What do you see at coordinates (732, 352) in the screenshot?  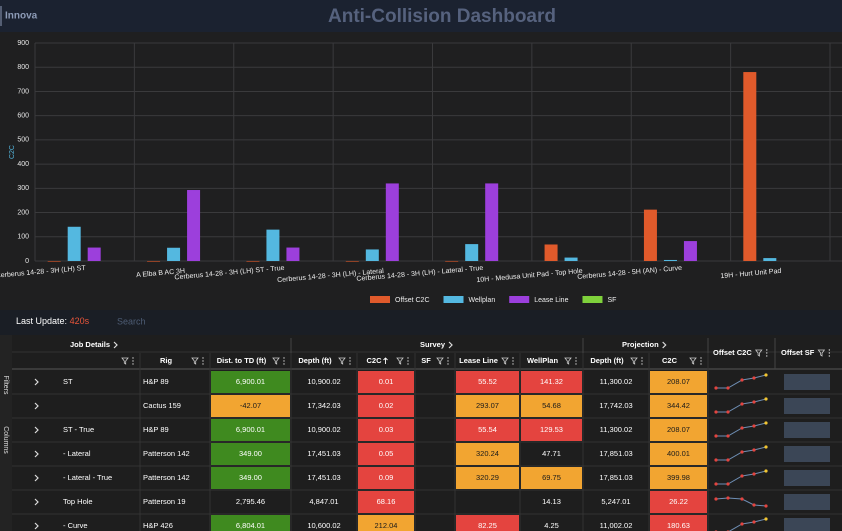 I see `column-group: Offset C2C` at bounding box center [732, 352].